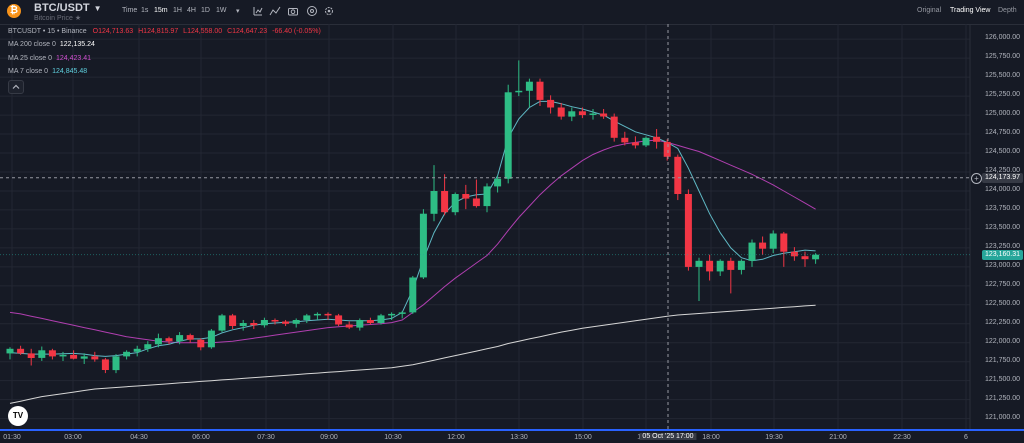 Image resolution: width=1024 pixels, height=443 pixels. What do you see at coordinates (47, 31) in the screenshot?
I see `legend-title: BTCUSDT • 15 • Binance` at bounding box center [47, 31].